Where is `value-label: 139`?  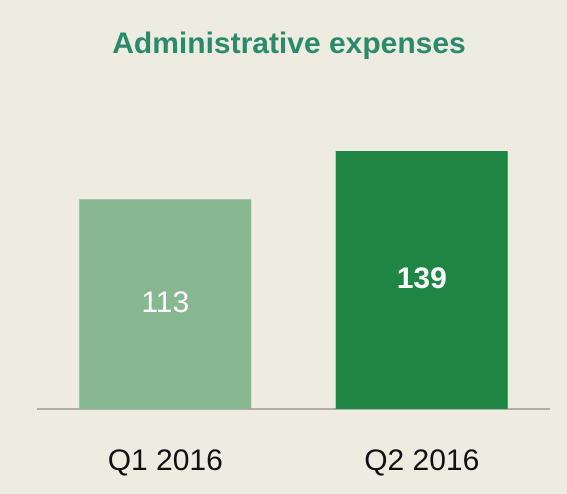 value-label: 139 is located at coordinates (422, 278).